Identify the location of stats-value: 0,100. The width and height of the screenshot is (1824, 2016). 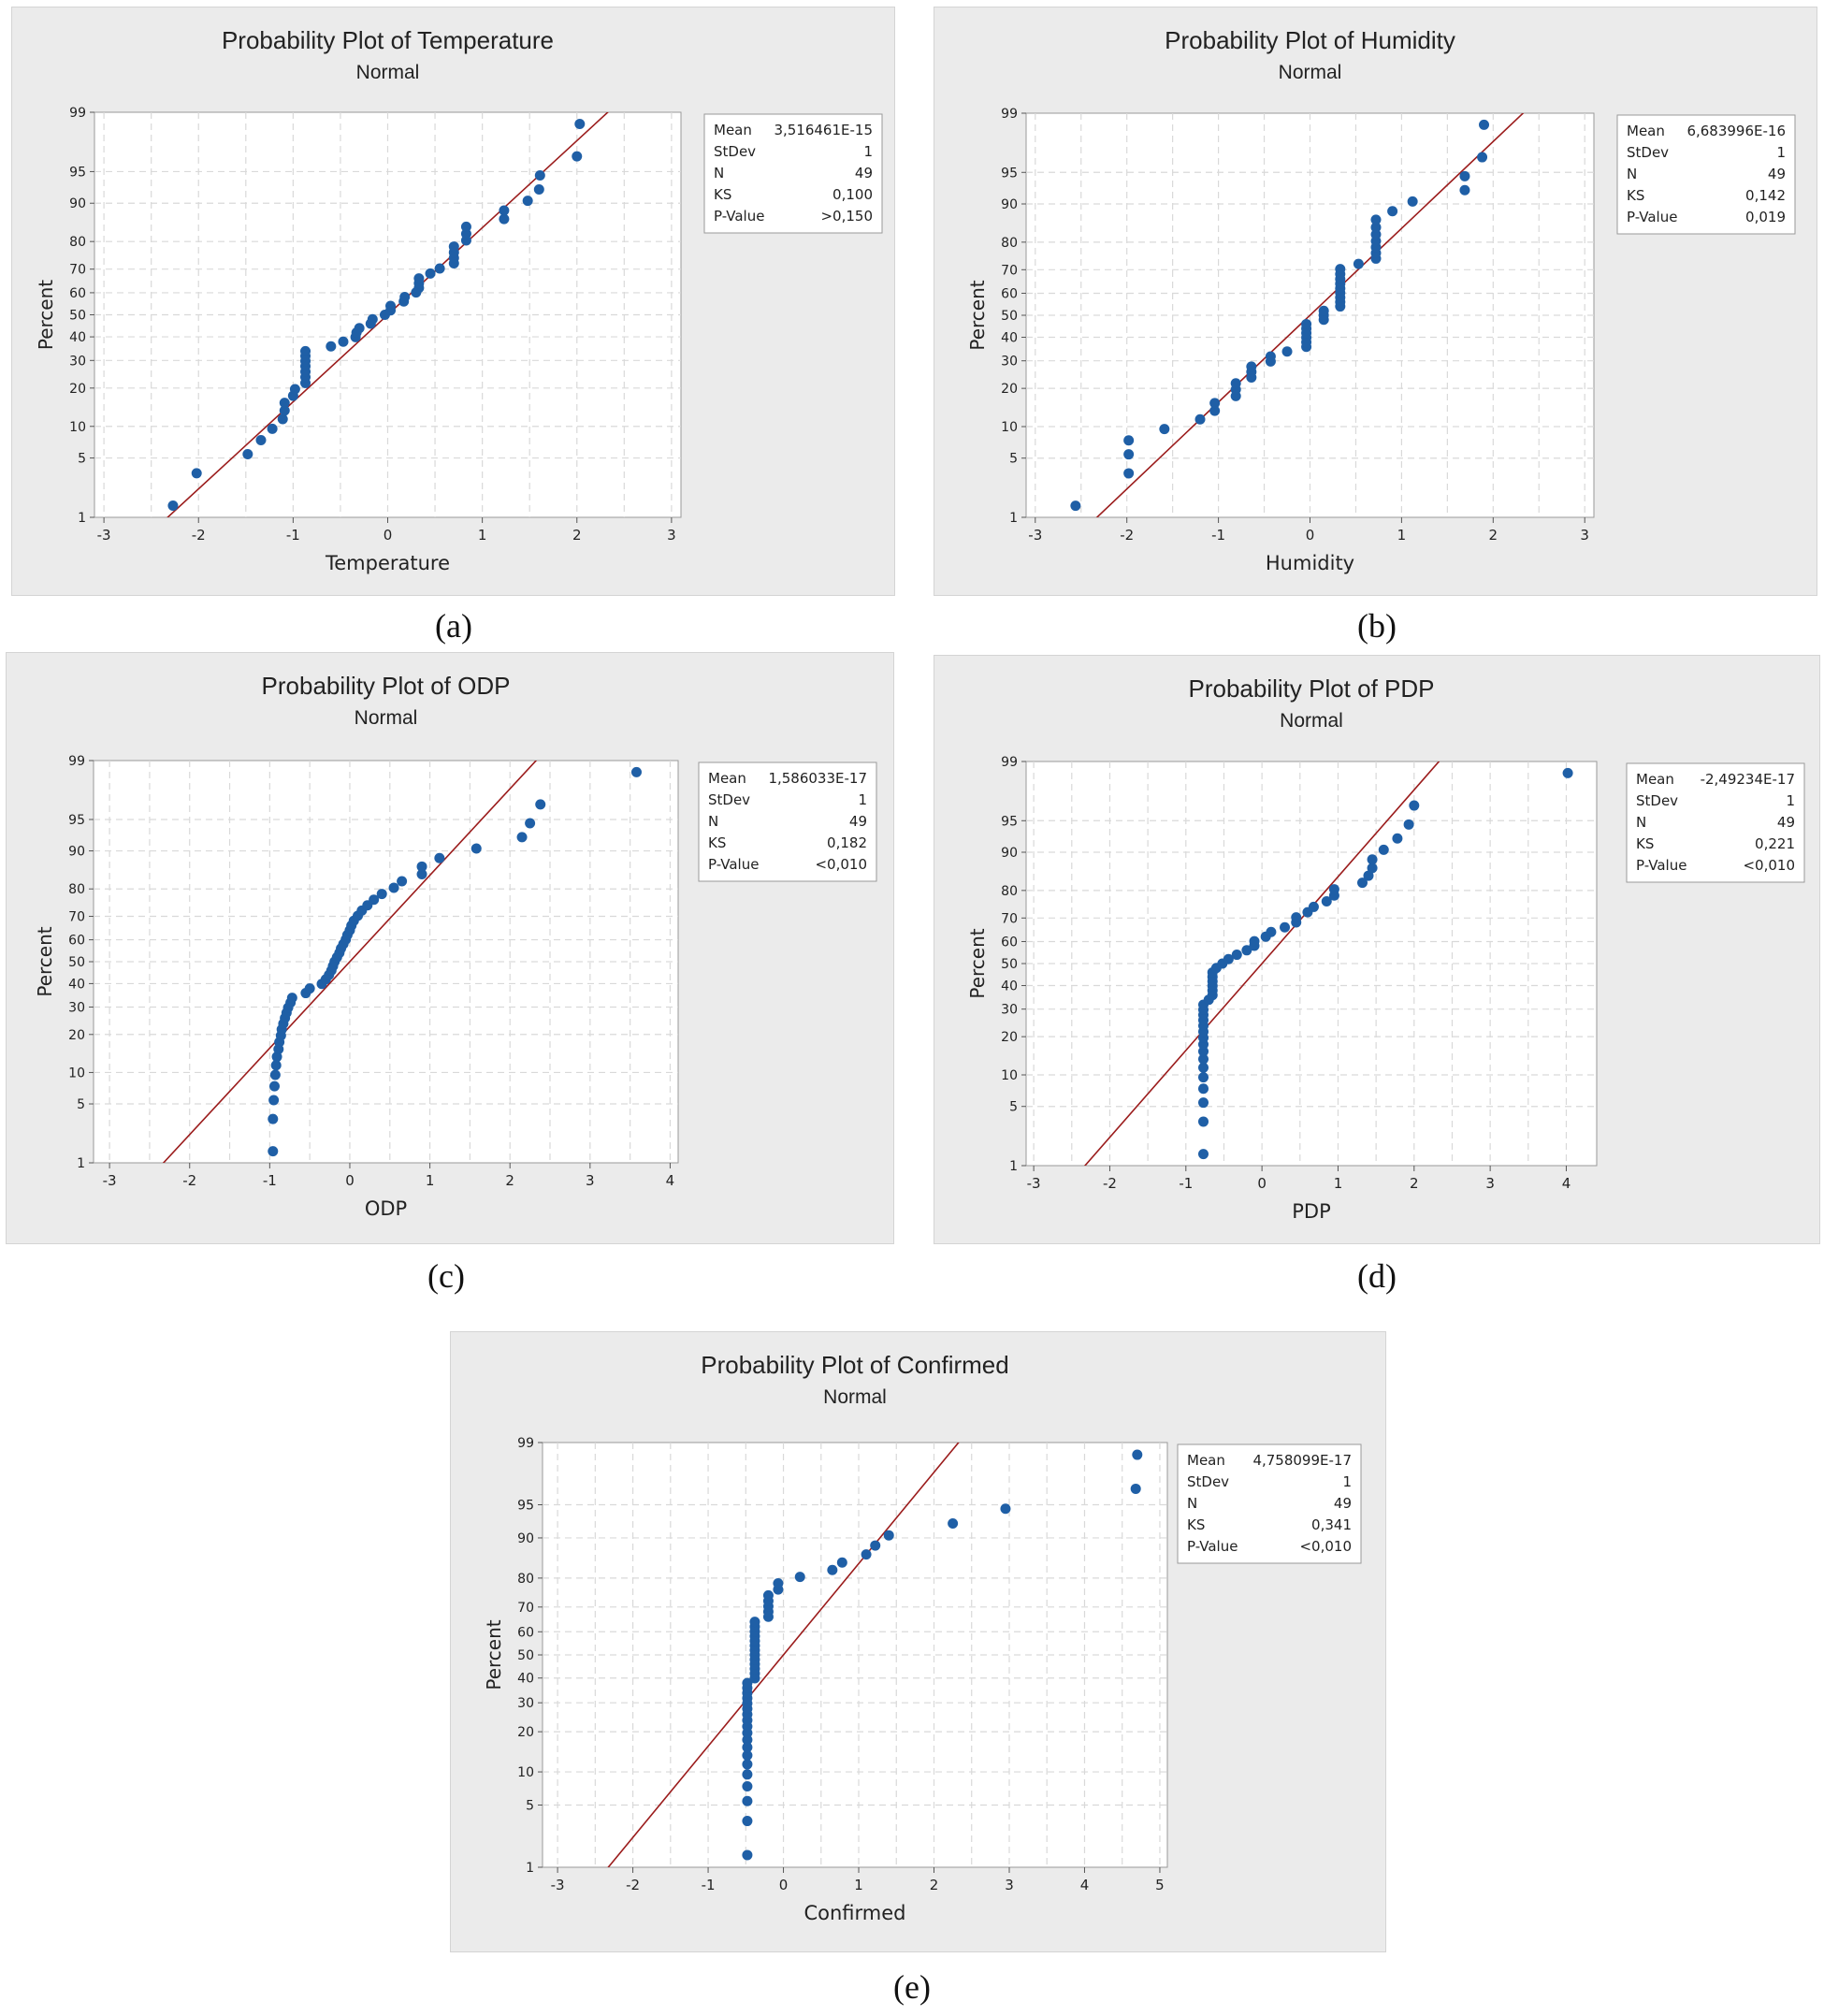
(852, 195).